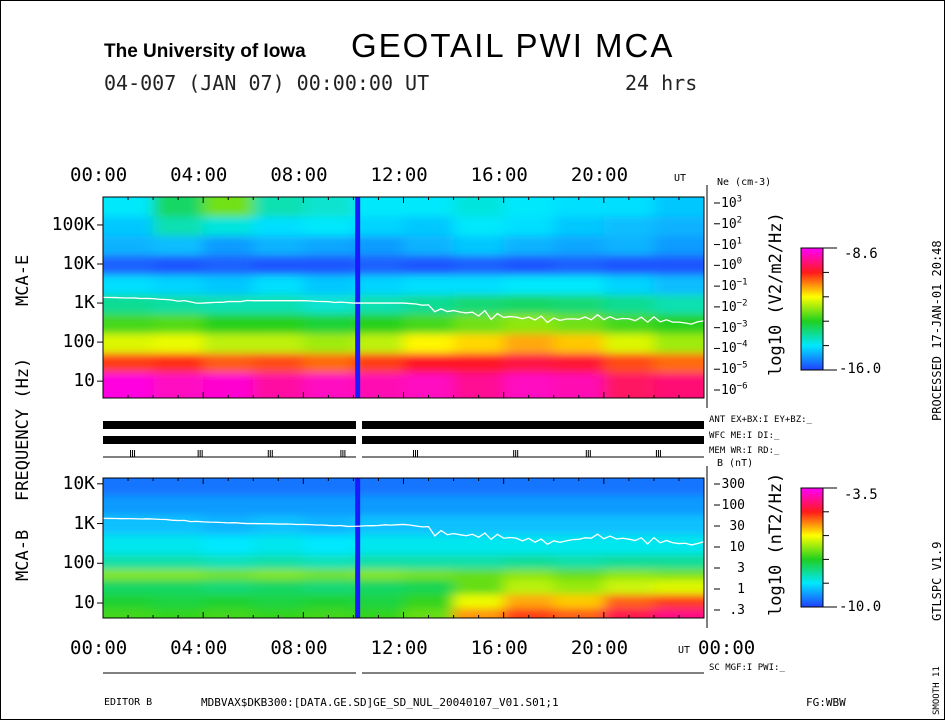 The width and height of the screenshot is (945, 720). Describe the element at coordinates (533, 425) in the screenshot. I see `ant-bar` at that location.